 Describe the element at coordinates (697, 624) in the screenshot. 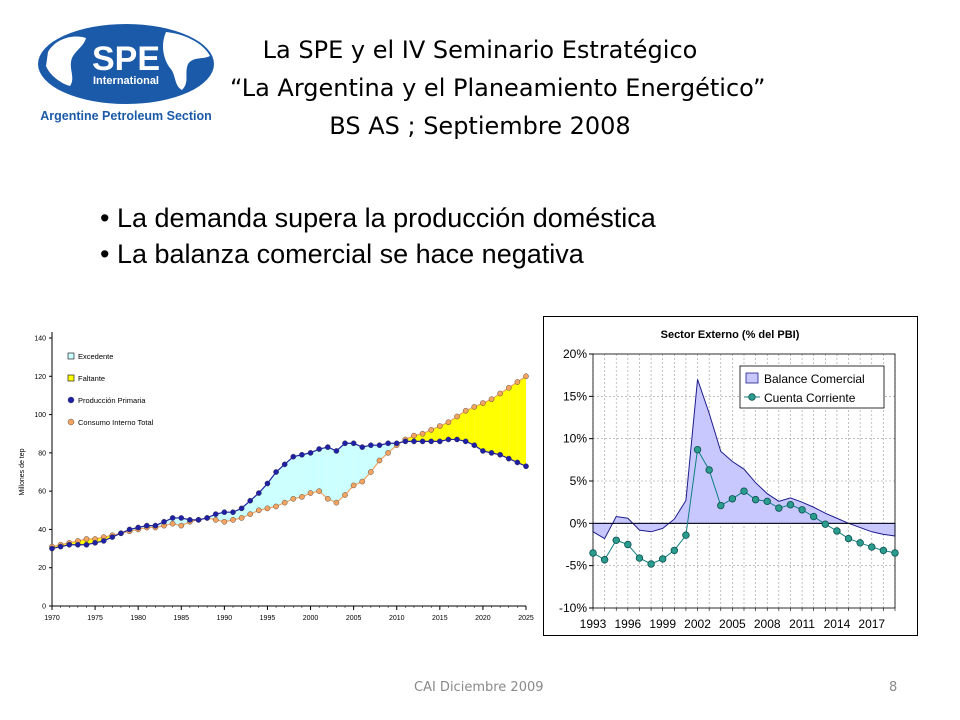

I see `x-tick-label: 2002` at that location.